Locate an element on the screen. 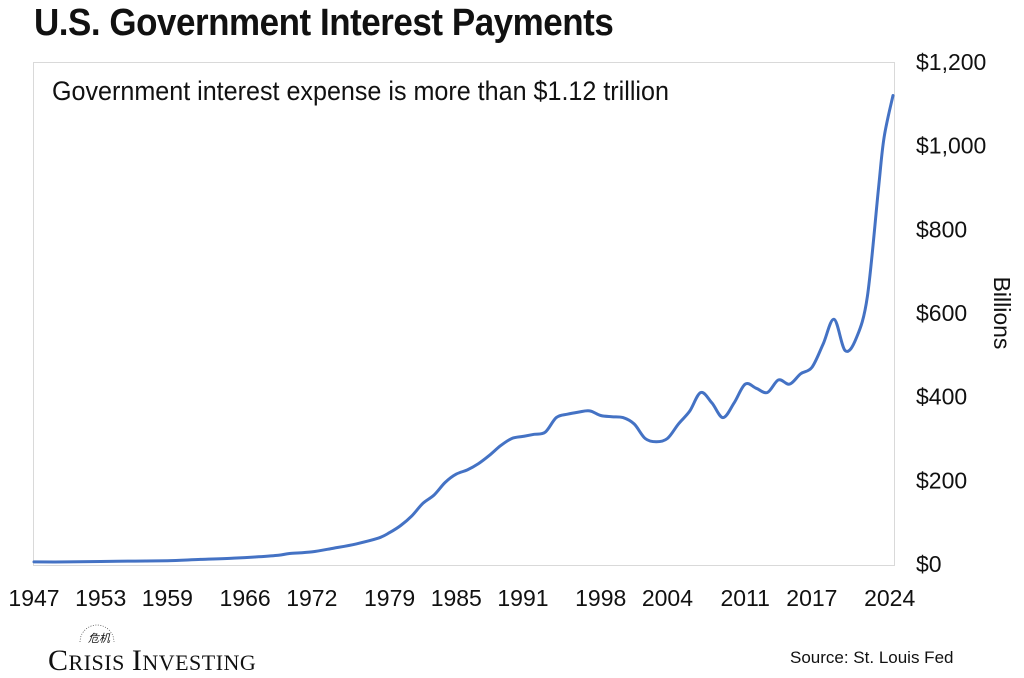  x-tick-label: 2017 is located at coordinates (811, 598).